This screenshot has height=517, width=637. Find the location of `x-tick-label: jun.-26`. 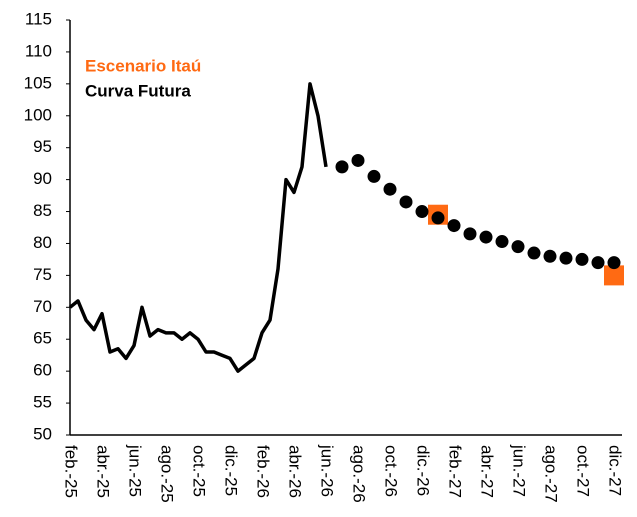

x-tick-label: jun.-26 is located at coordinates (327, 470).